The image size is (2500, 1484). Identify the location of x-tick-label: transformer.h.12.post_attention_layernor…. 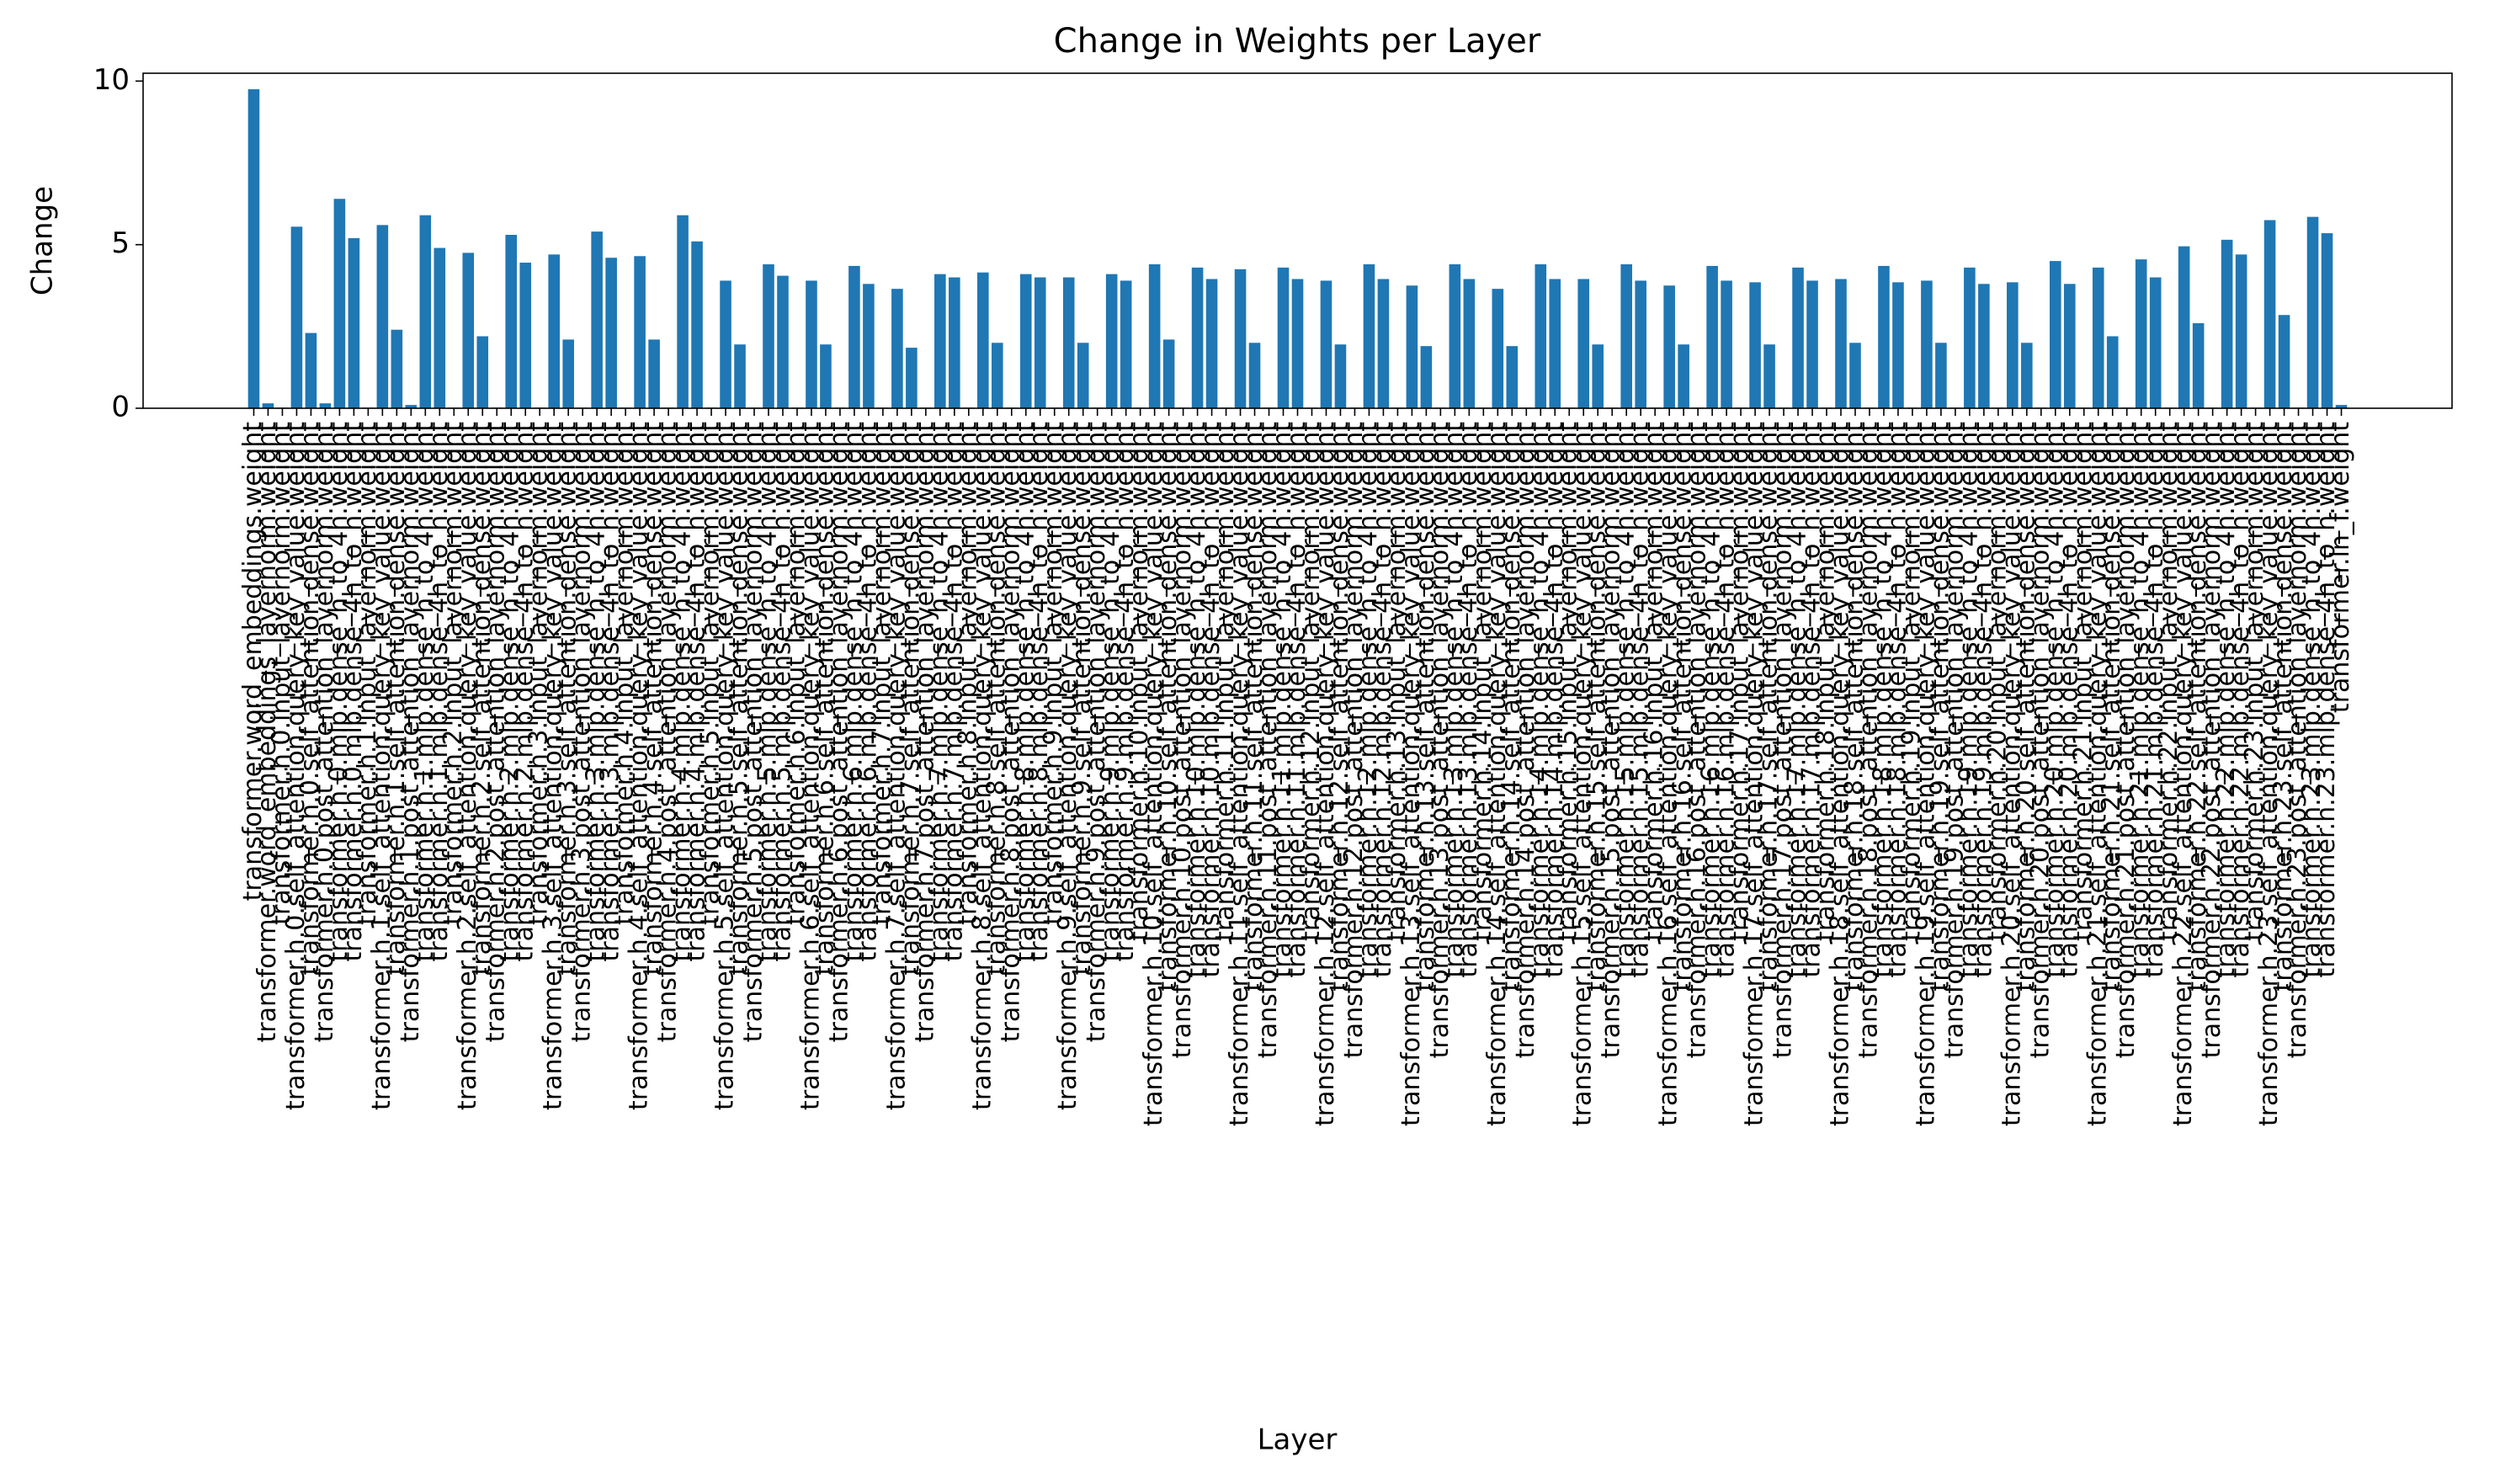
(1354, 740).